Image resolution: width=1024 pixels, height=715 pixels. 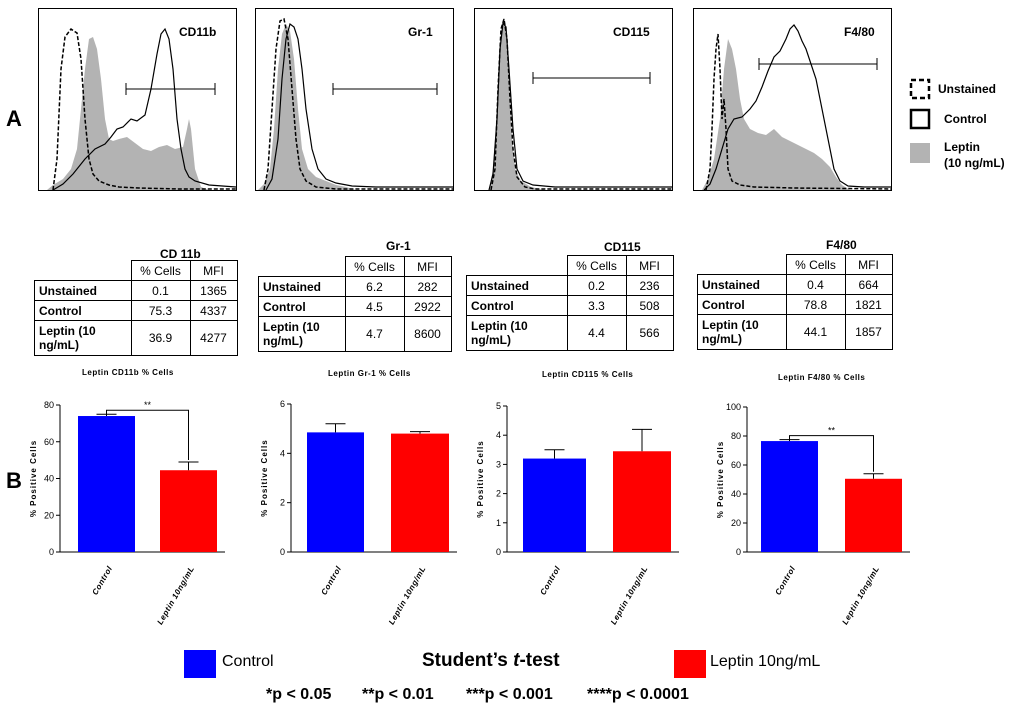 I want to click on table-cell: 4337, so click(x=213, y=310).